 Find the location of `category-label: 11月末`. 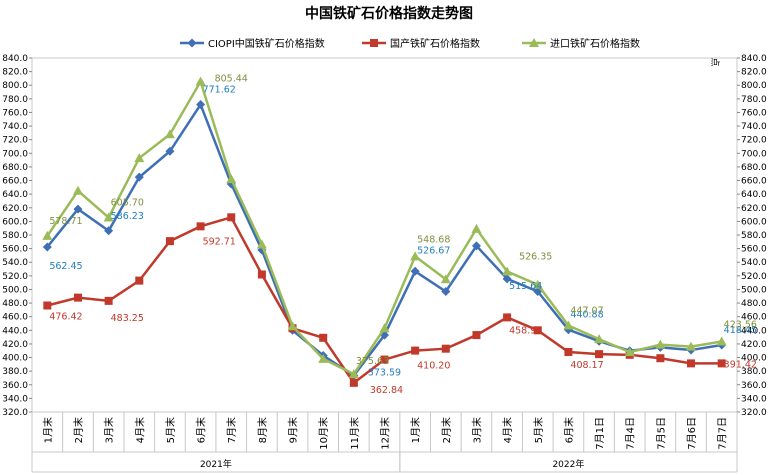

category-label: 11月末 is located at coordinates (354, 433).